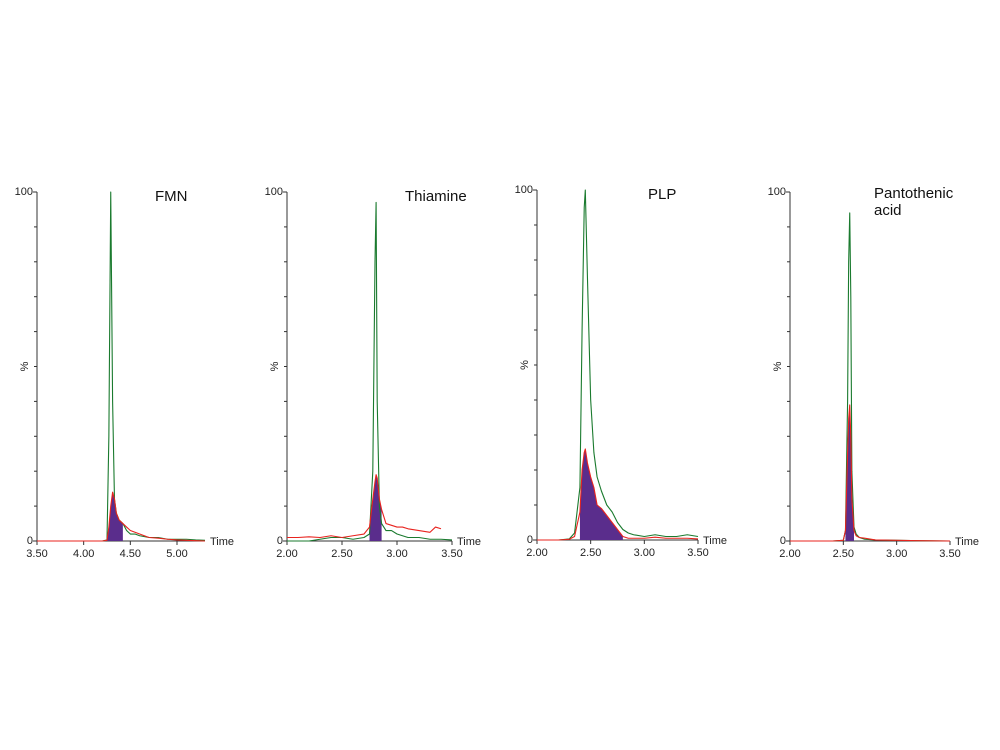 The width and height of the screenshot is (1000, 750). Describe the element at coordinates (176, 554) in the screenshot. I see `x-tick-label: 5.00` at that location.